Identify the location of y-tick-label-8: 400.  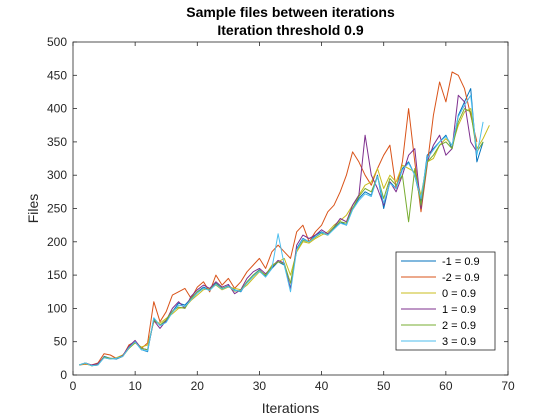
(57, 109).